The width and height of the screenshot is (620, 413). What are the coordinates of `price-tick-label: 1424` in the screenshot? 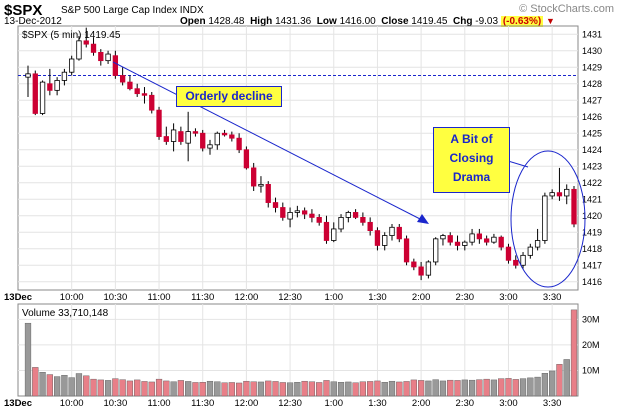 It's located at (592, 150).